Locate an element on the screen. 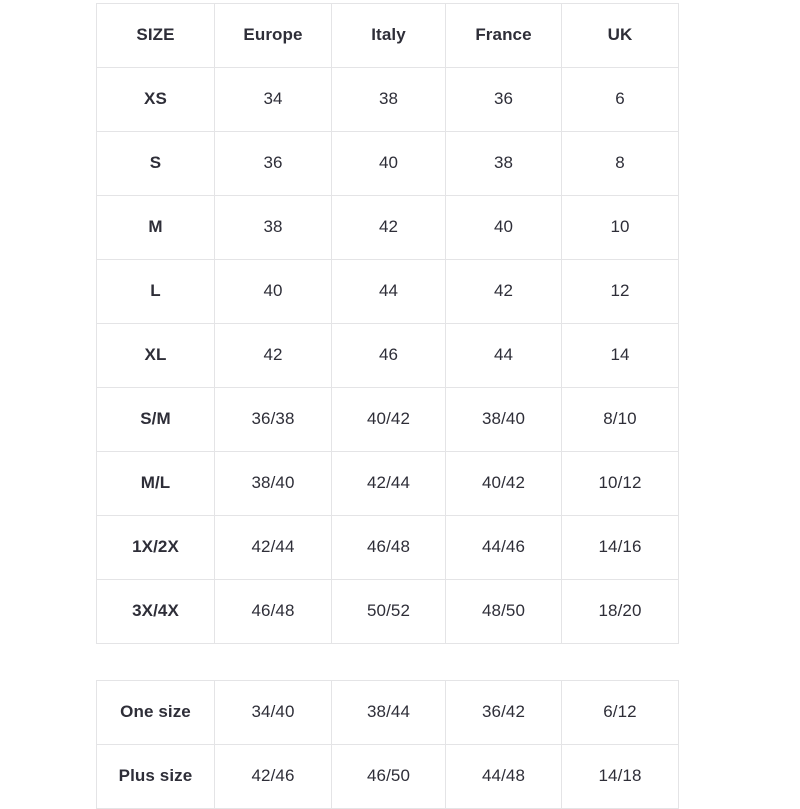 The height and width of the screenshot is (809, 800). cell-france: 44/48 is located at coordinates (503, 776).